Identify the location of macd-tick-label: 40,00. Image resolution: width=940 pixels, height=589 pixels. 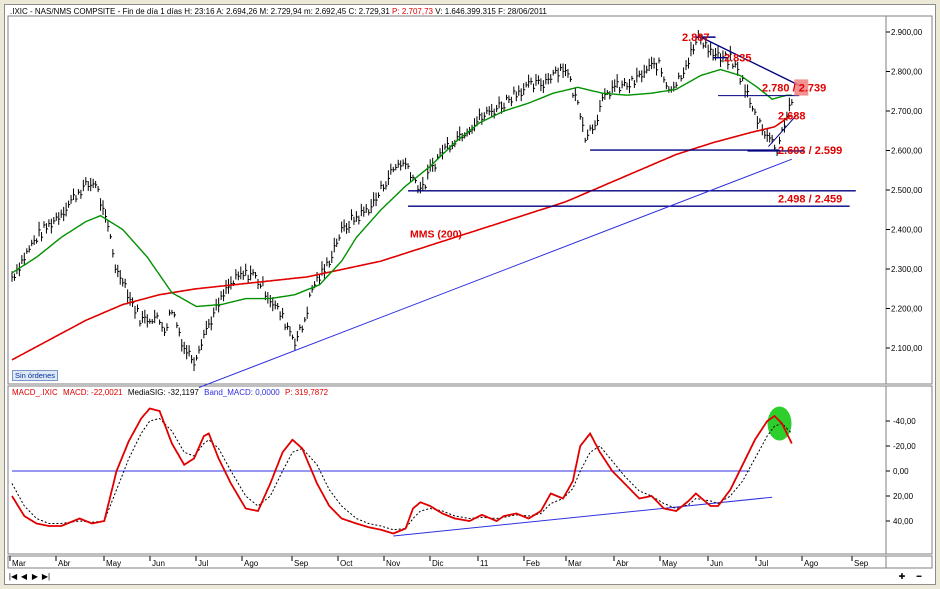
(903, 521).